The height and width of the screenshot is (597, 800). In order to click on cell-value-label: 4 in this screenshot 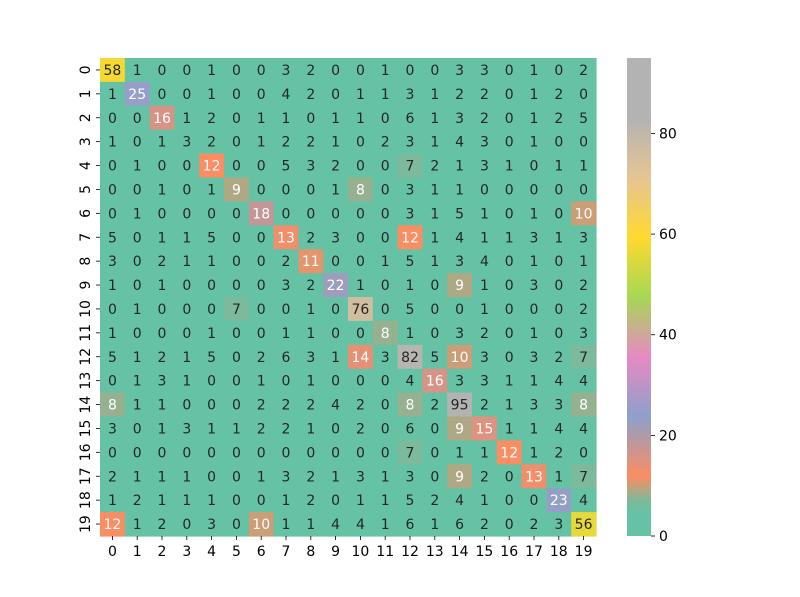, I will do `click(459, 238)`.